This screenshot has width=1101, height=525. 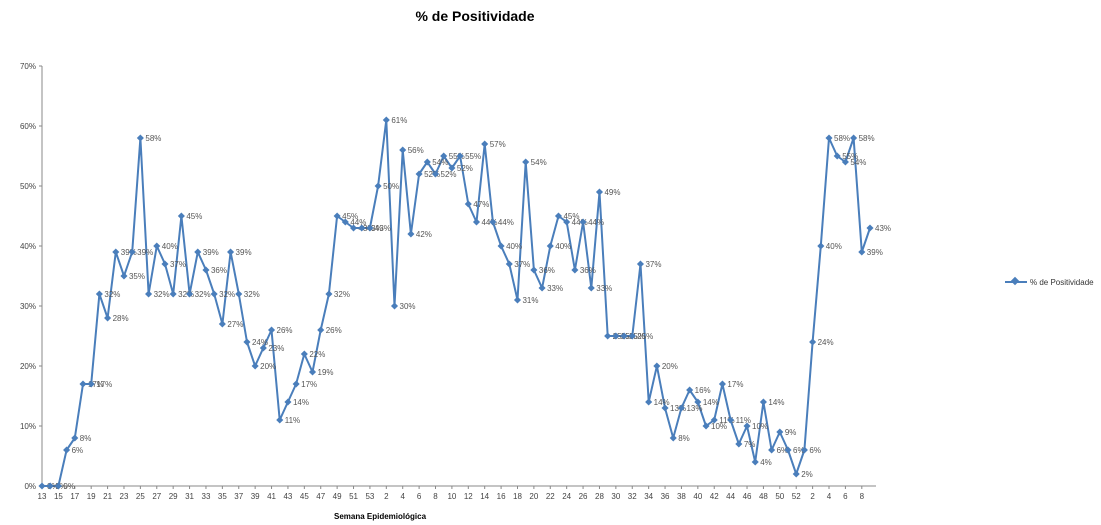 What do you see at coordinates (763, 496) in the screenshot?
I see `x-tick-label: 48` at bounding box center [763, 496].